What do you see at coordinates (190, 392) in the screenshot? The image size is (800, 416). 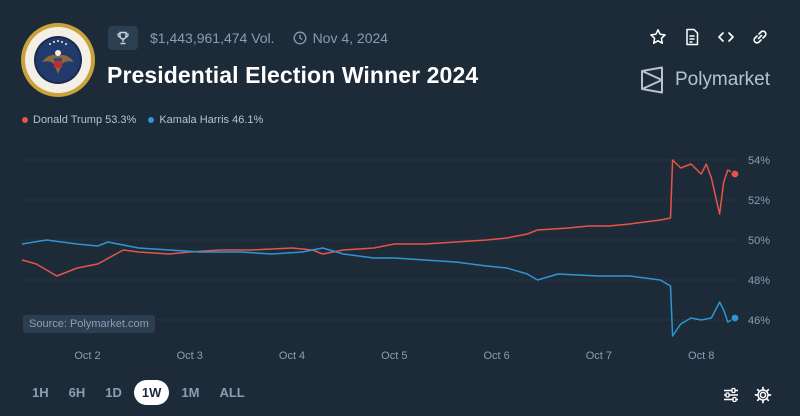 I see `range-1m: 1M` at bounding box center [190, 392].